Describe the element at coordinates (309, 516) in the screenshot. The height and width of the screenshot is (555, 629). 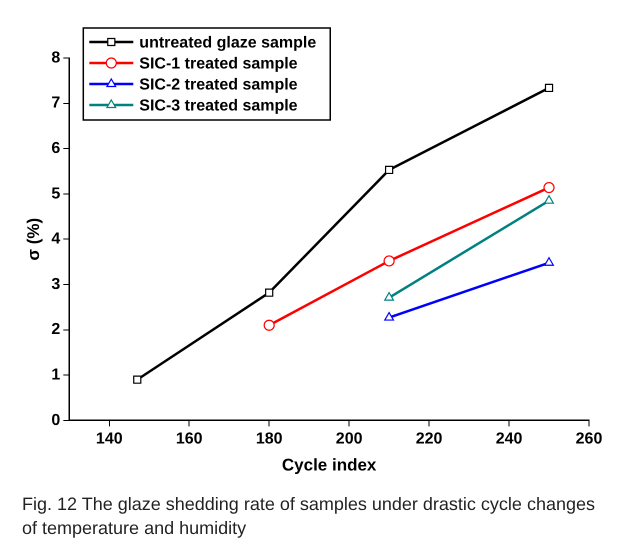
I see `caption: Fig. 12 The glaze shedding rate of samples under drastic cycle changes of temperature and humidity` at that location.